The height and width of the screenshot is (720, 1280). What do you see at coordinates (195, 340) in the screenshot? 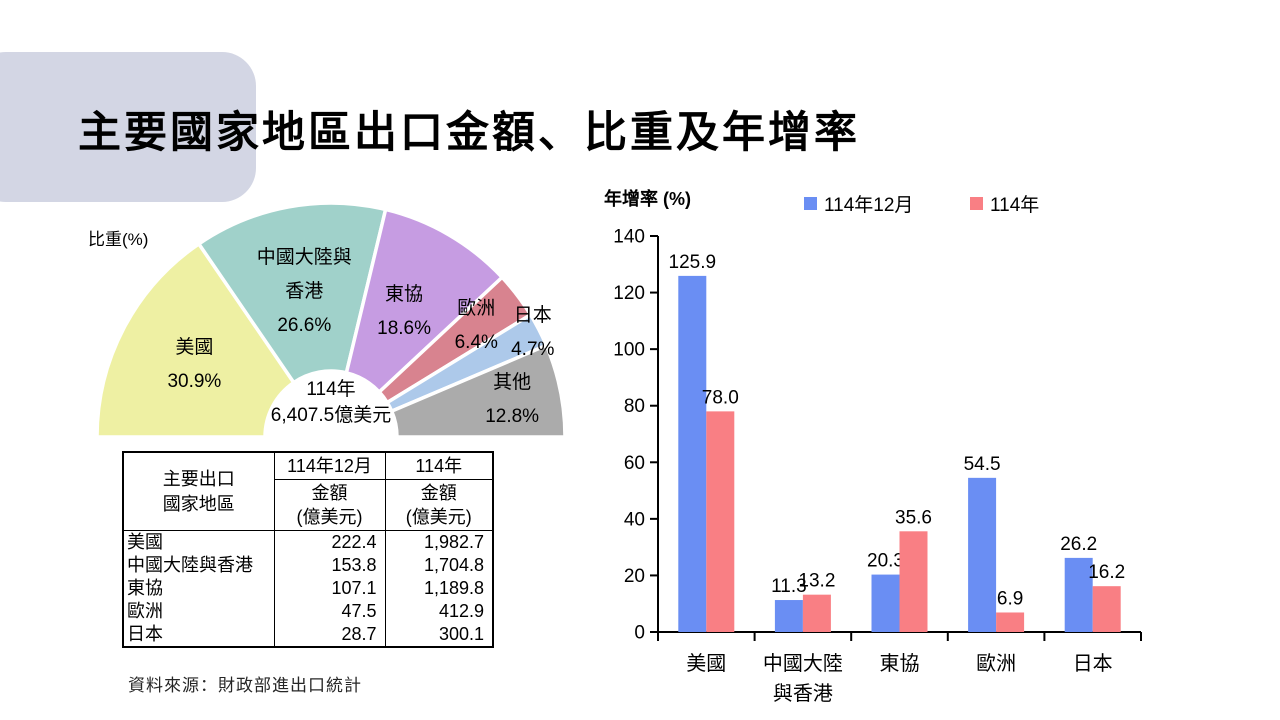
I see `donut-slice-美國` at bounding box center [195, 340].